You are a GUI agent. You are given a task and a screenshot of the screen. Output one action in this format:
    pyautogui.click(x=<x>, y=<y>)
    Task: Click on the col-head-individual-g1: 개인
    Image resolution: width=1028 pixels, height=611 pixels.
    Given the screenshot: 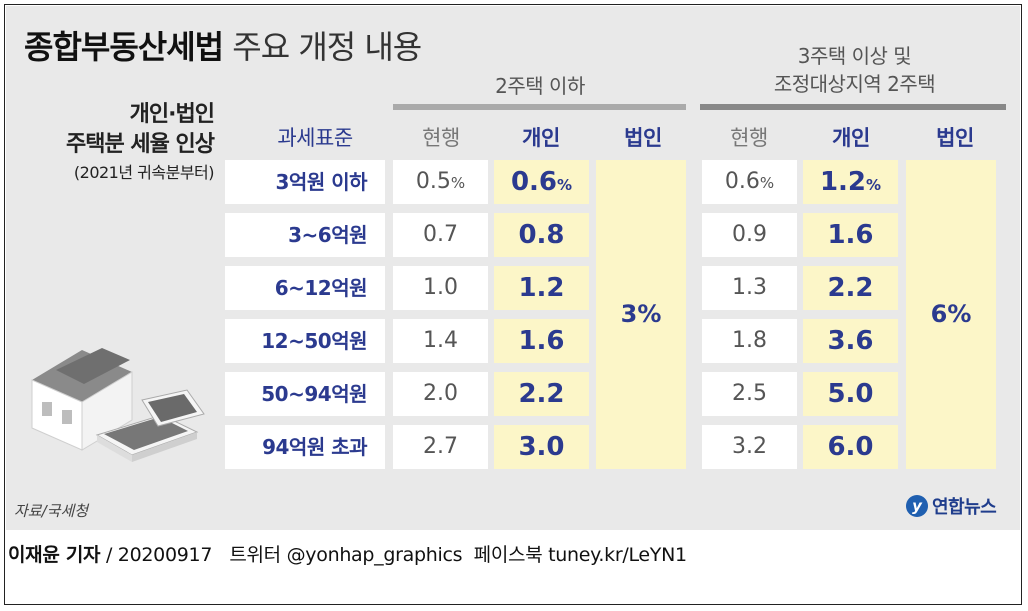 What is the action you would take?
    pyautogui.click(x=541, y=137)
    